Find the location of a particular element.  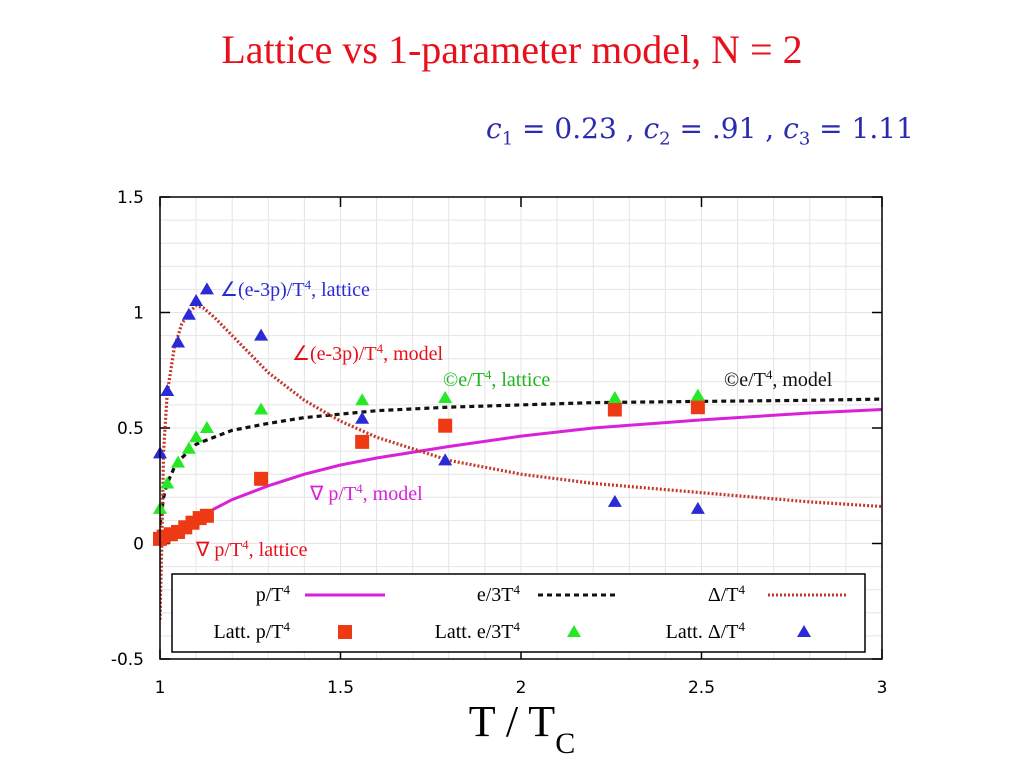

c3-value: = 1.11 is located at coordinates (866, 128).